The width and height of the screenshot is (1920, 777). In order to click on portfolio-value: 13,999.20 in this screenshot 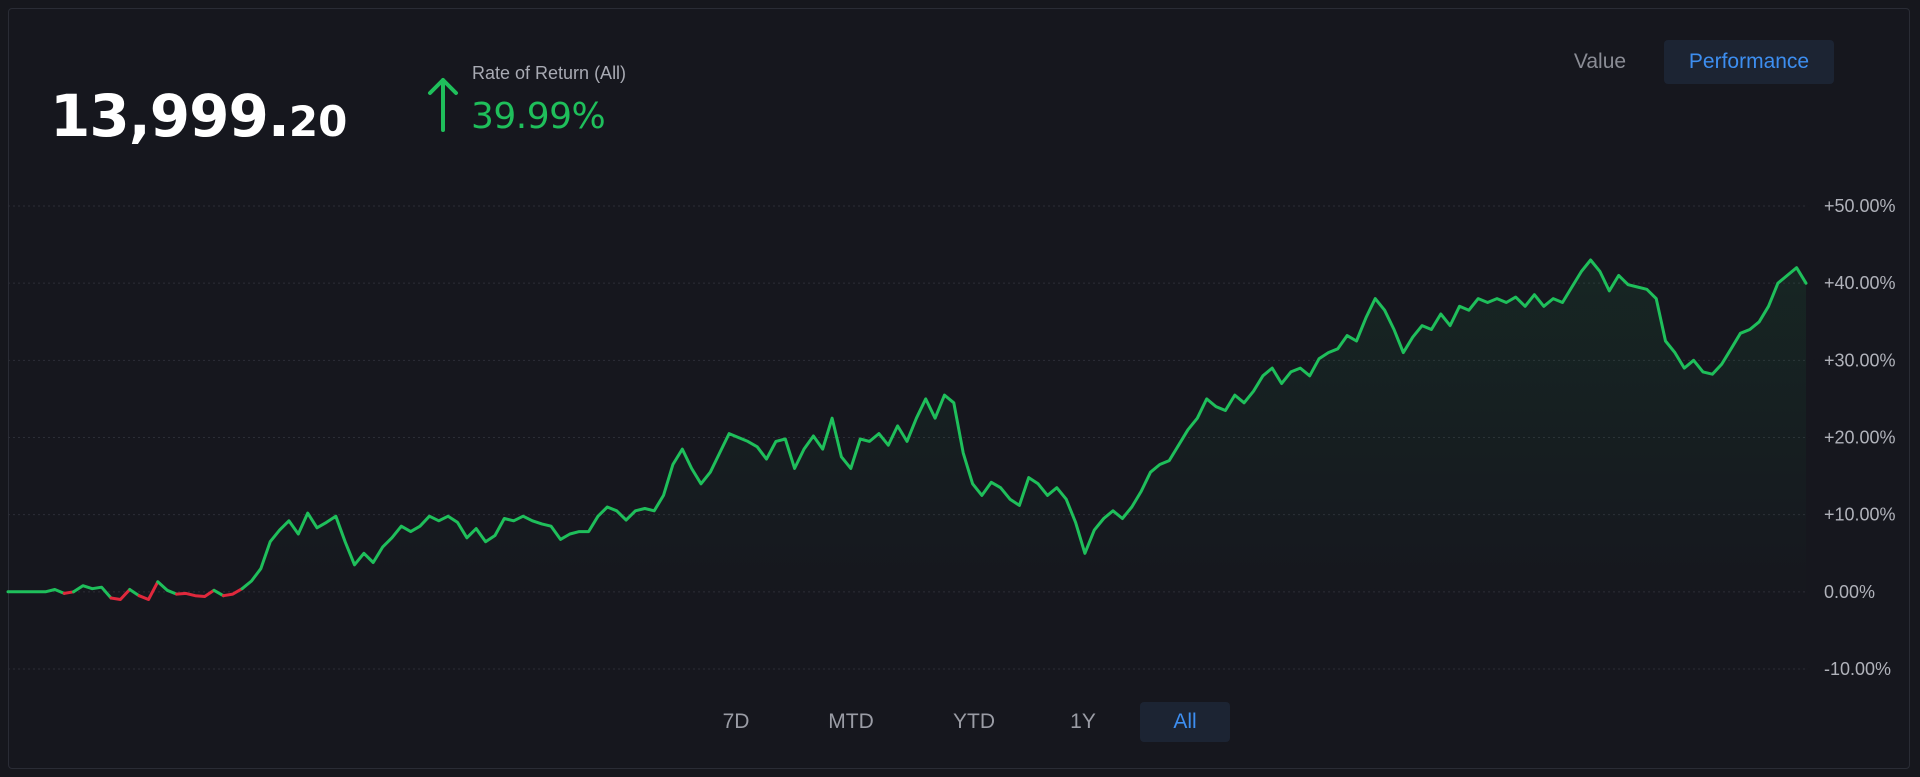, I will do `click(198, 116)`.